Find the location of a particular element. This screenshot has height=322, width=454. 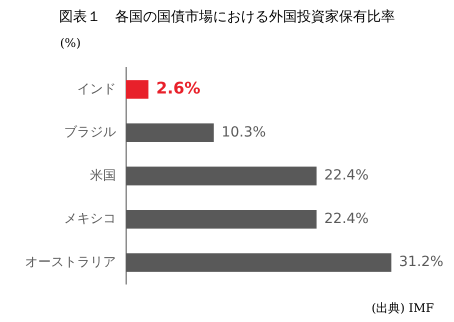

chart-title: 図表１ 各国の国債市場における外国投資家保有比率 is located at coordinates (227, 17).